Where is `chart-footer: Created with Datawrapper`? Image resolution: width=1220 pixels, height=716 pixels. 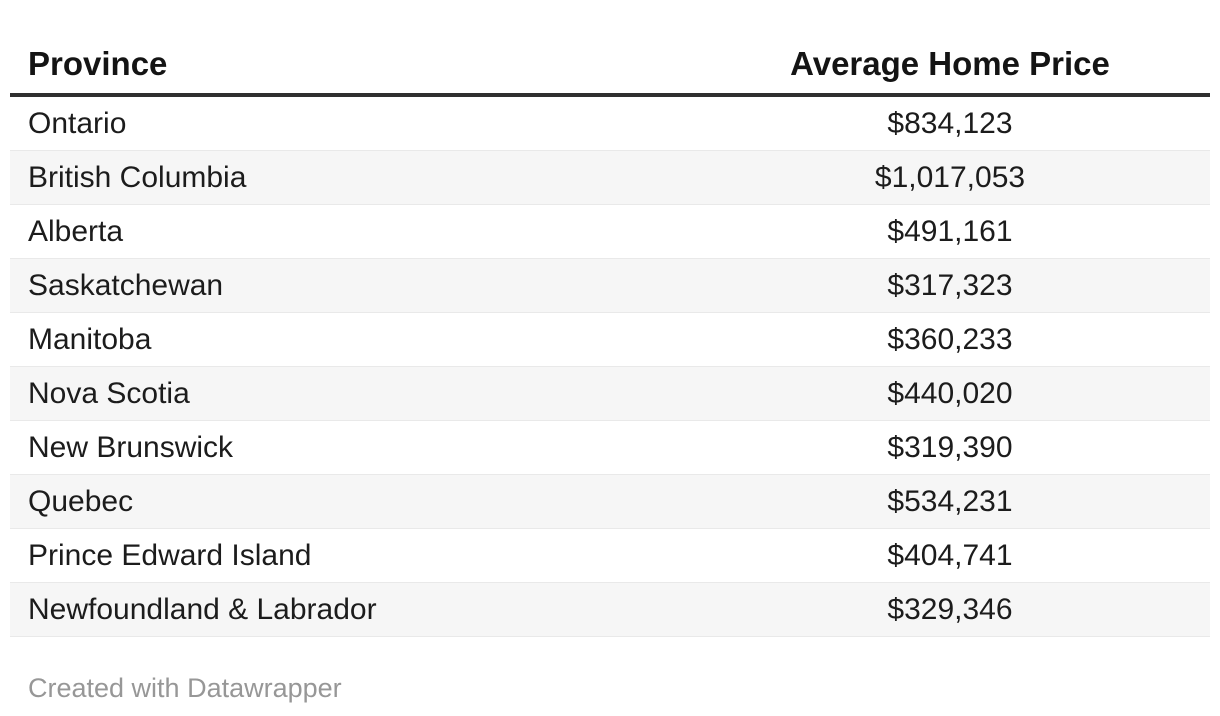
chart-footer: Created with Datawrapper is located at coordinates (610, 688).